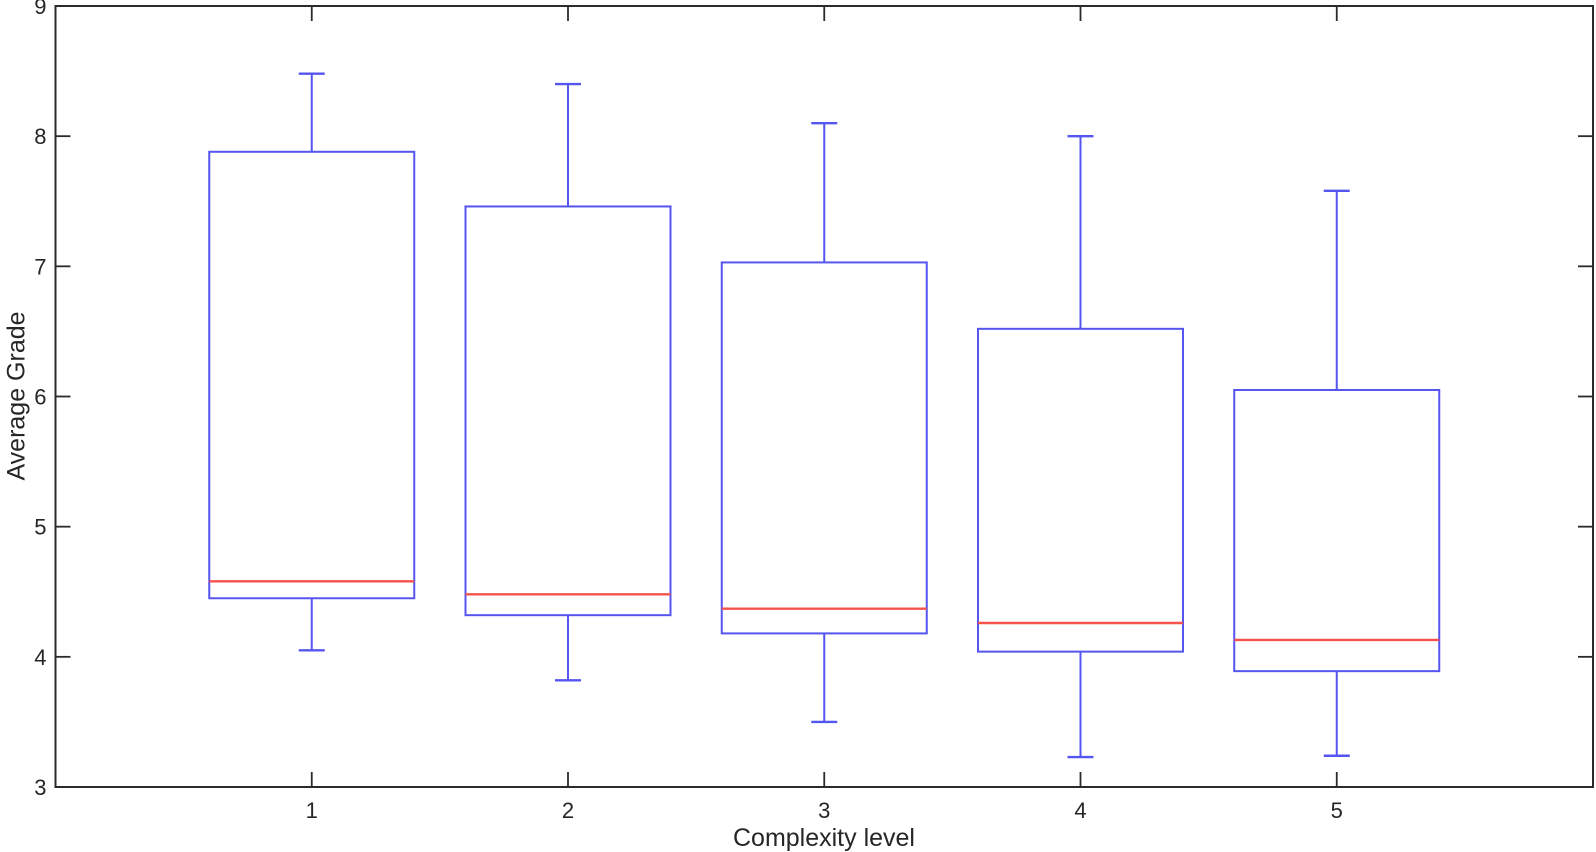  What do you see at coordinates (40, 9) in the screenshot?
I see `y-tick-label: 9` at bounding box center [40, 9].